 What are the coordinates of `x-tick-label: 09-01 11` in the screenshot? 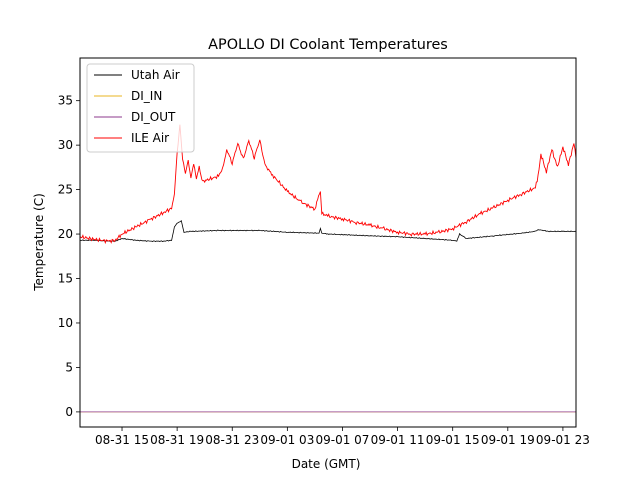 It's located at (398, 440).